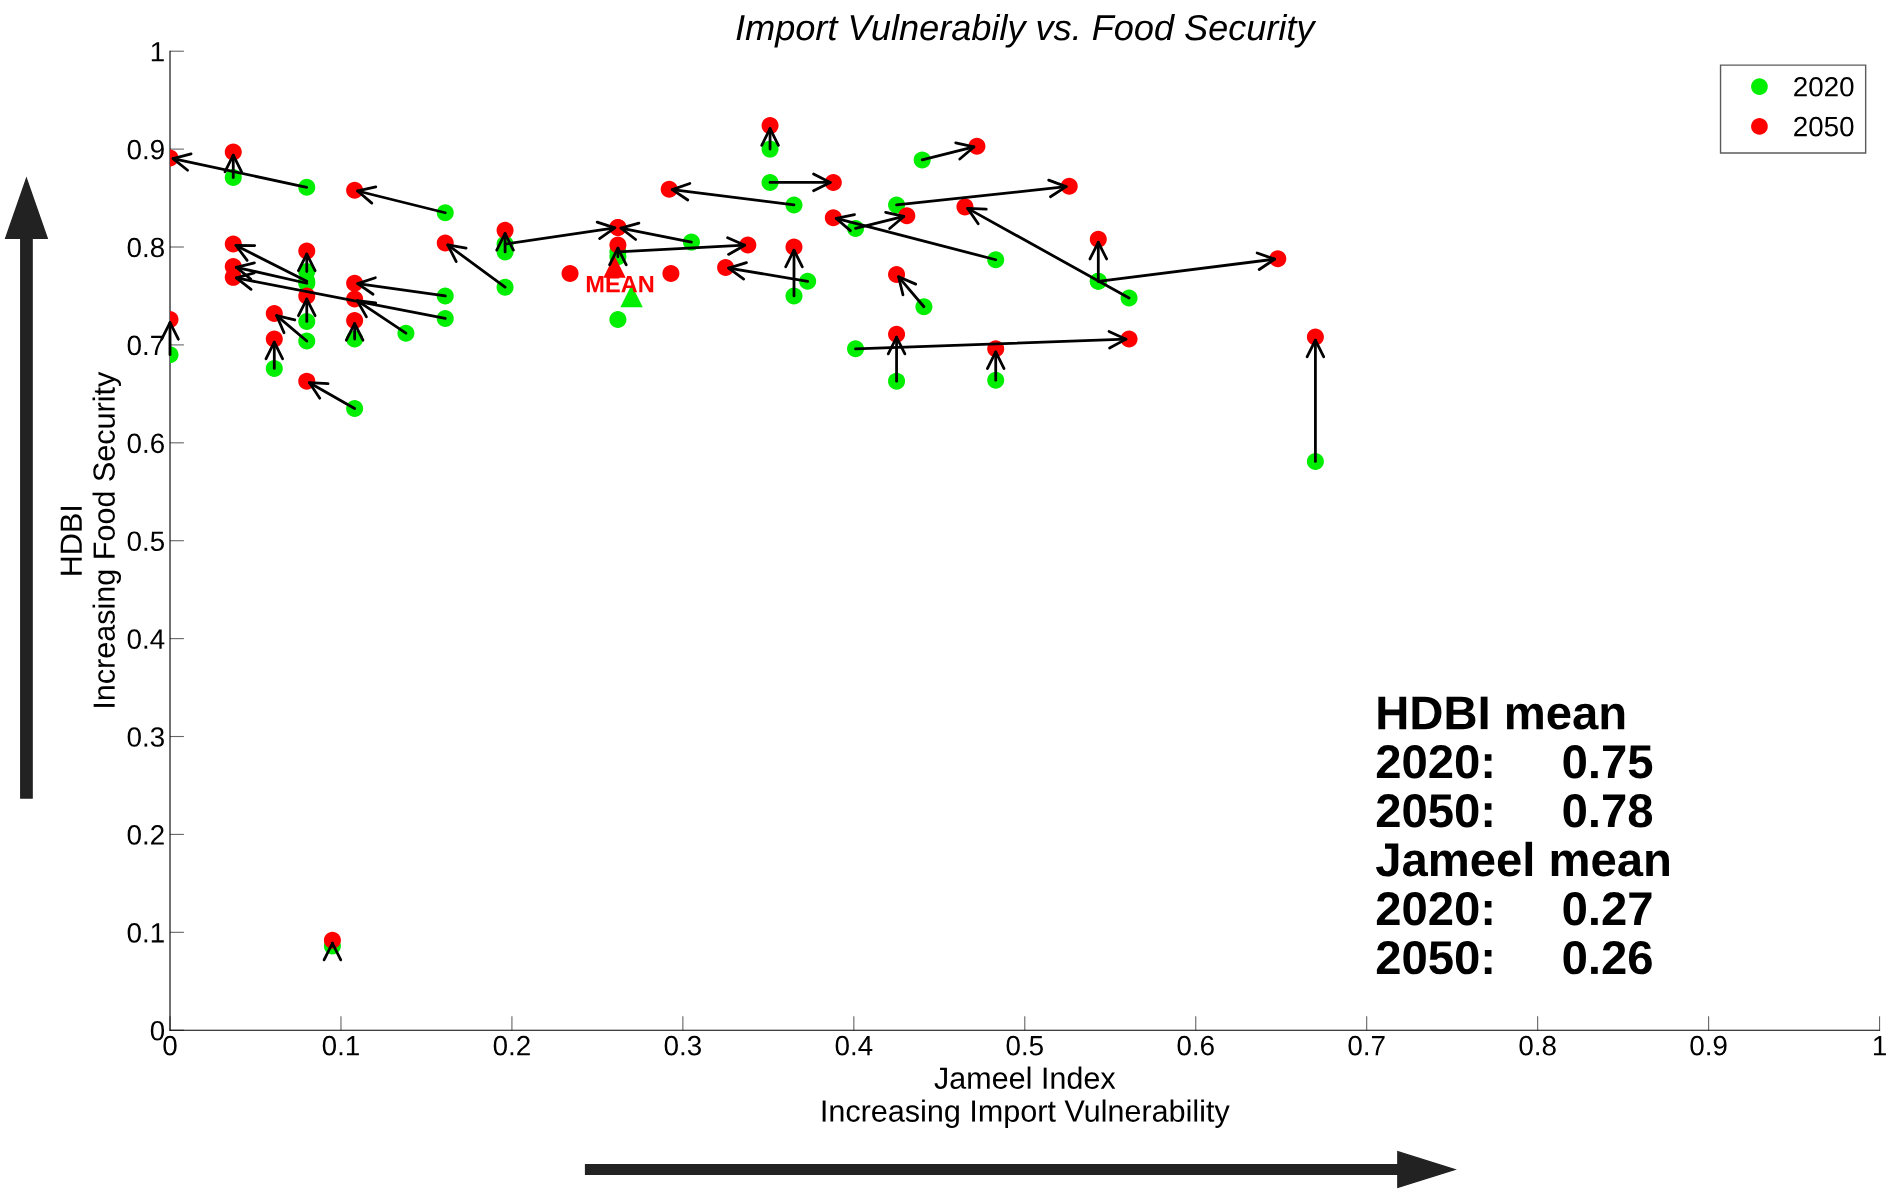 Image resolution: width=1889 pixels, height=1191 pixels. Describe the element at coordinates (620, 284) in the screenshot. I see `annotation: MEAN` at that location.